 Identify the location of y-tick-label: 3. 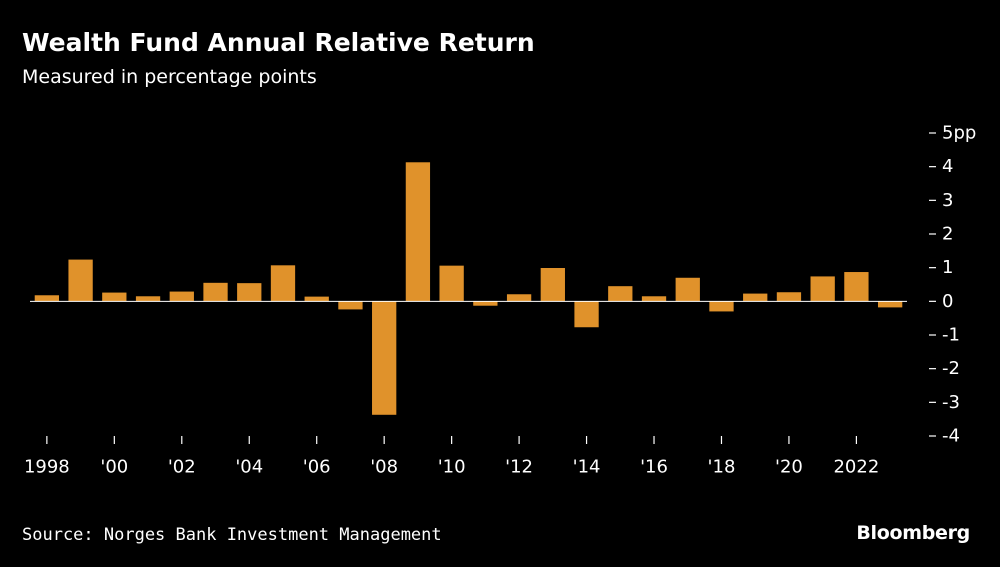
(947, 200).